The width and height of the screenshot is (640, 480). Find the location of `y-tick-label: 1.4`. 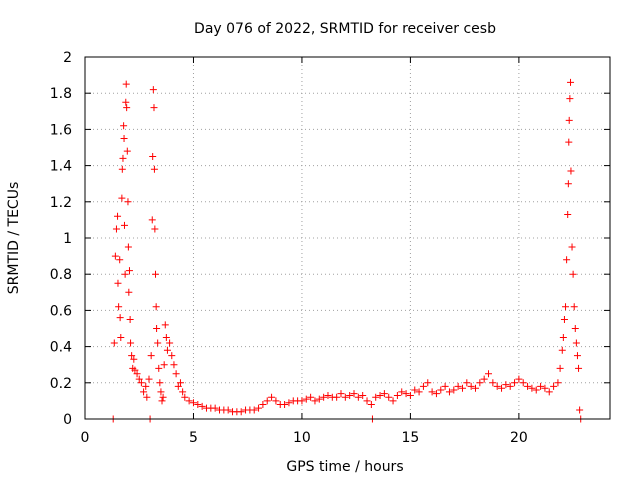

y-tick-label: 1.4 is located at coordinates (61, 167).